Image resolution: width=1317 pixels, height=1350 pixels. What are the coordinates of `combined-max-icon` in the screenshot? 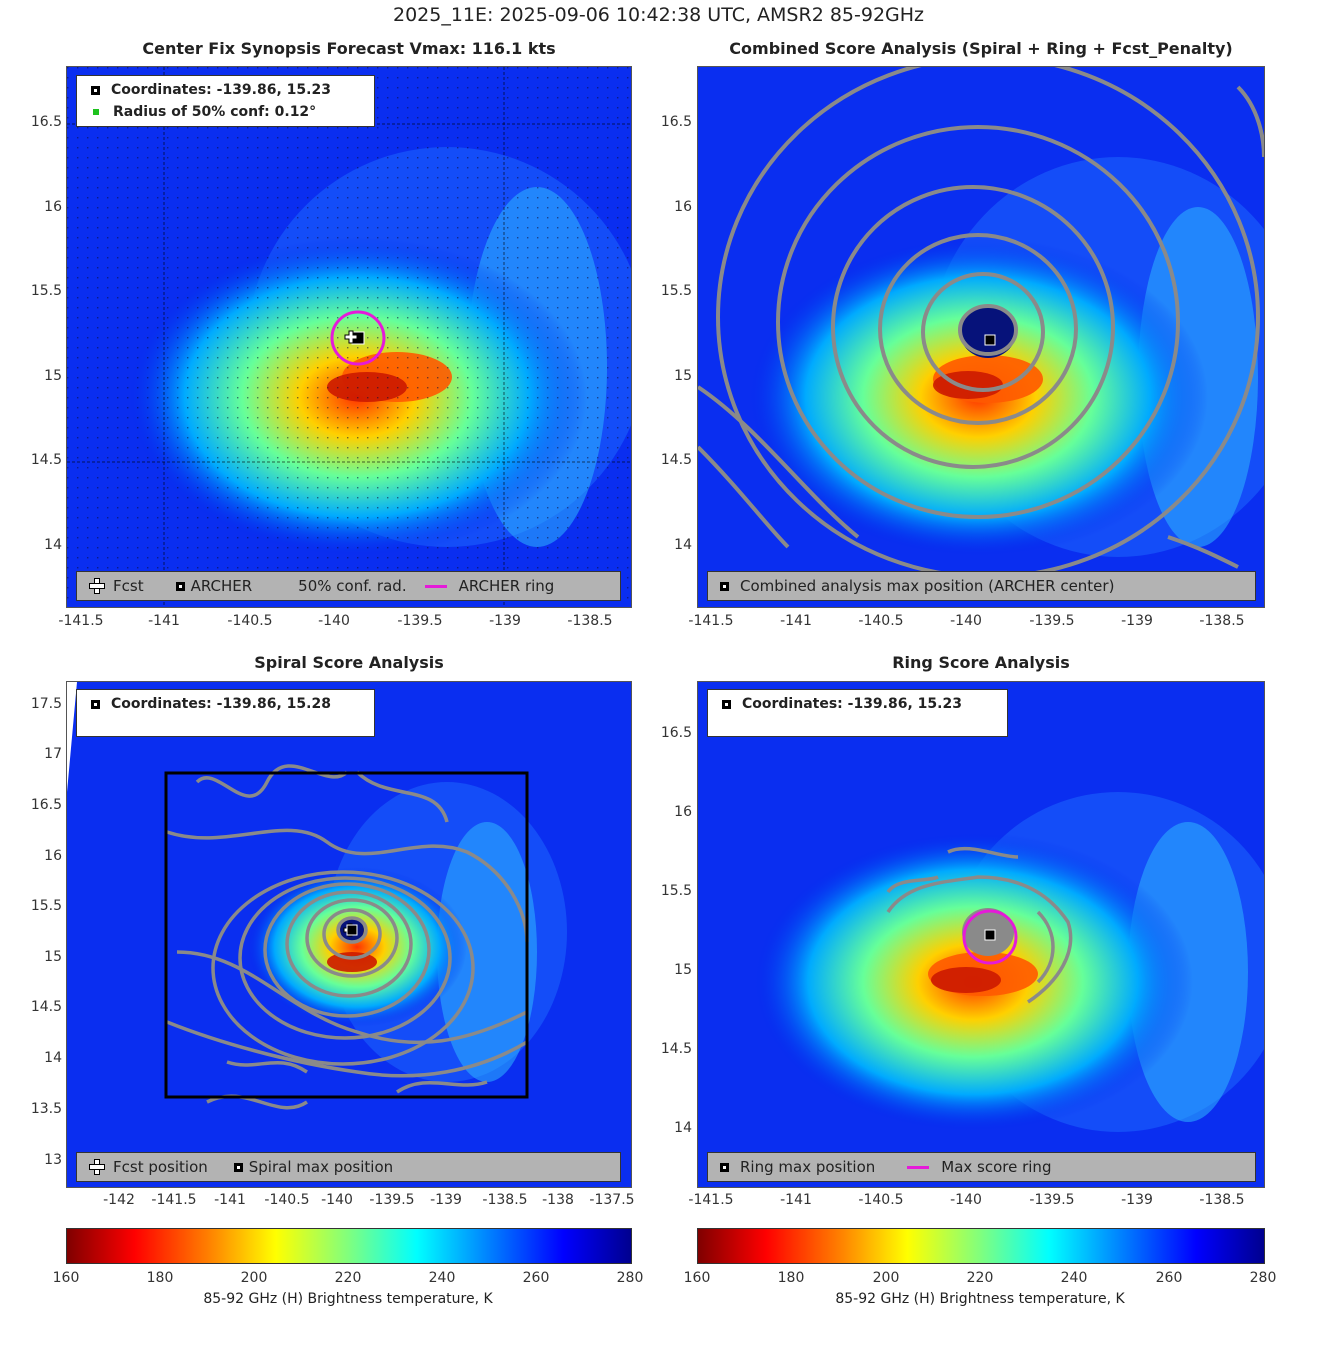 It's located at (724, 586).